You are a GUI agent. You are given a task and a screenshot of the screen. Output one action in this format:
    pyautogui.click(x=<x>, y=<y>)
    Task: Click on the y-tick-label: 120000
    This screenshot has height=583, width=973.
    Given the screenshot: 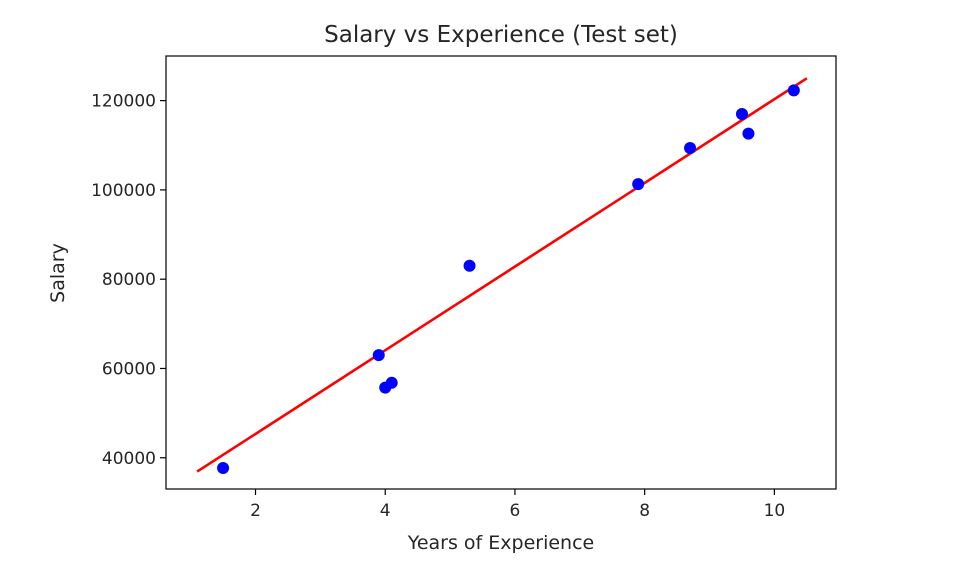 What is the action you would take?
    pyautogui.click(x=123, y=102)
    